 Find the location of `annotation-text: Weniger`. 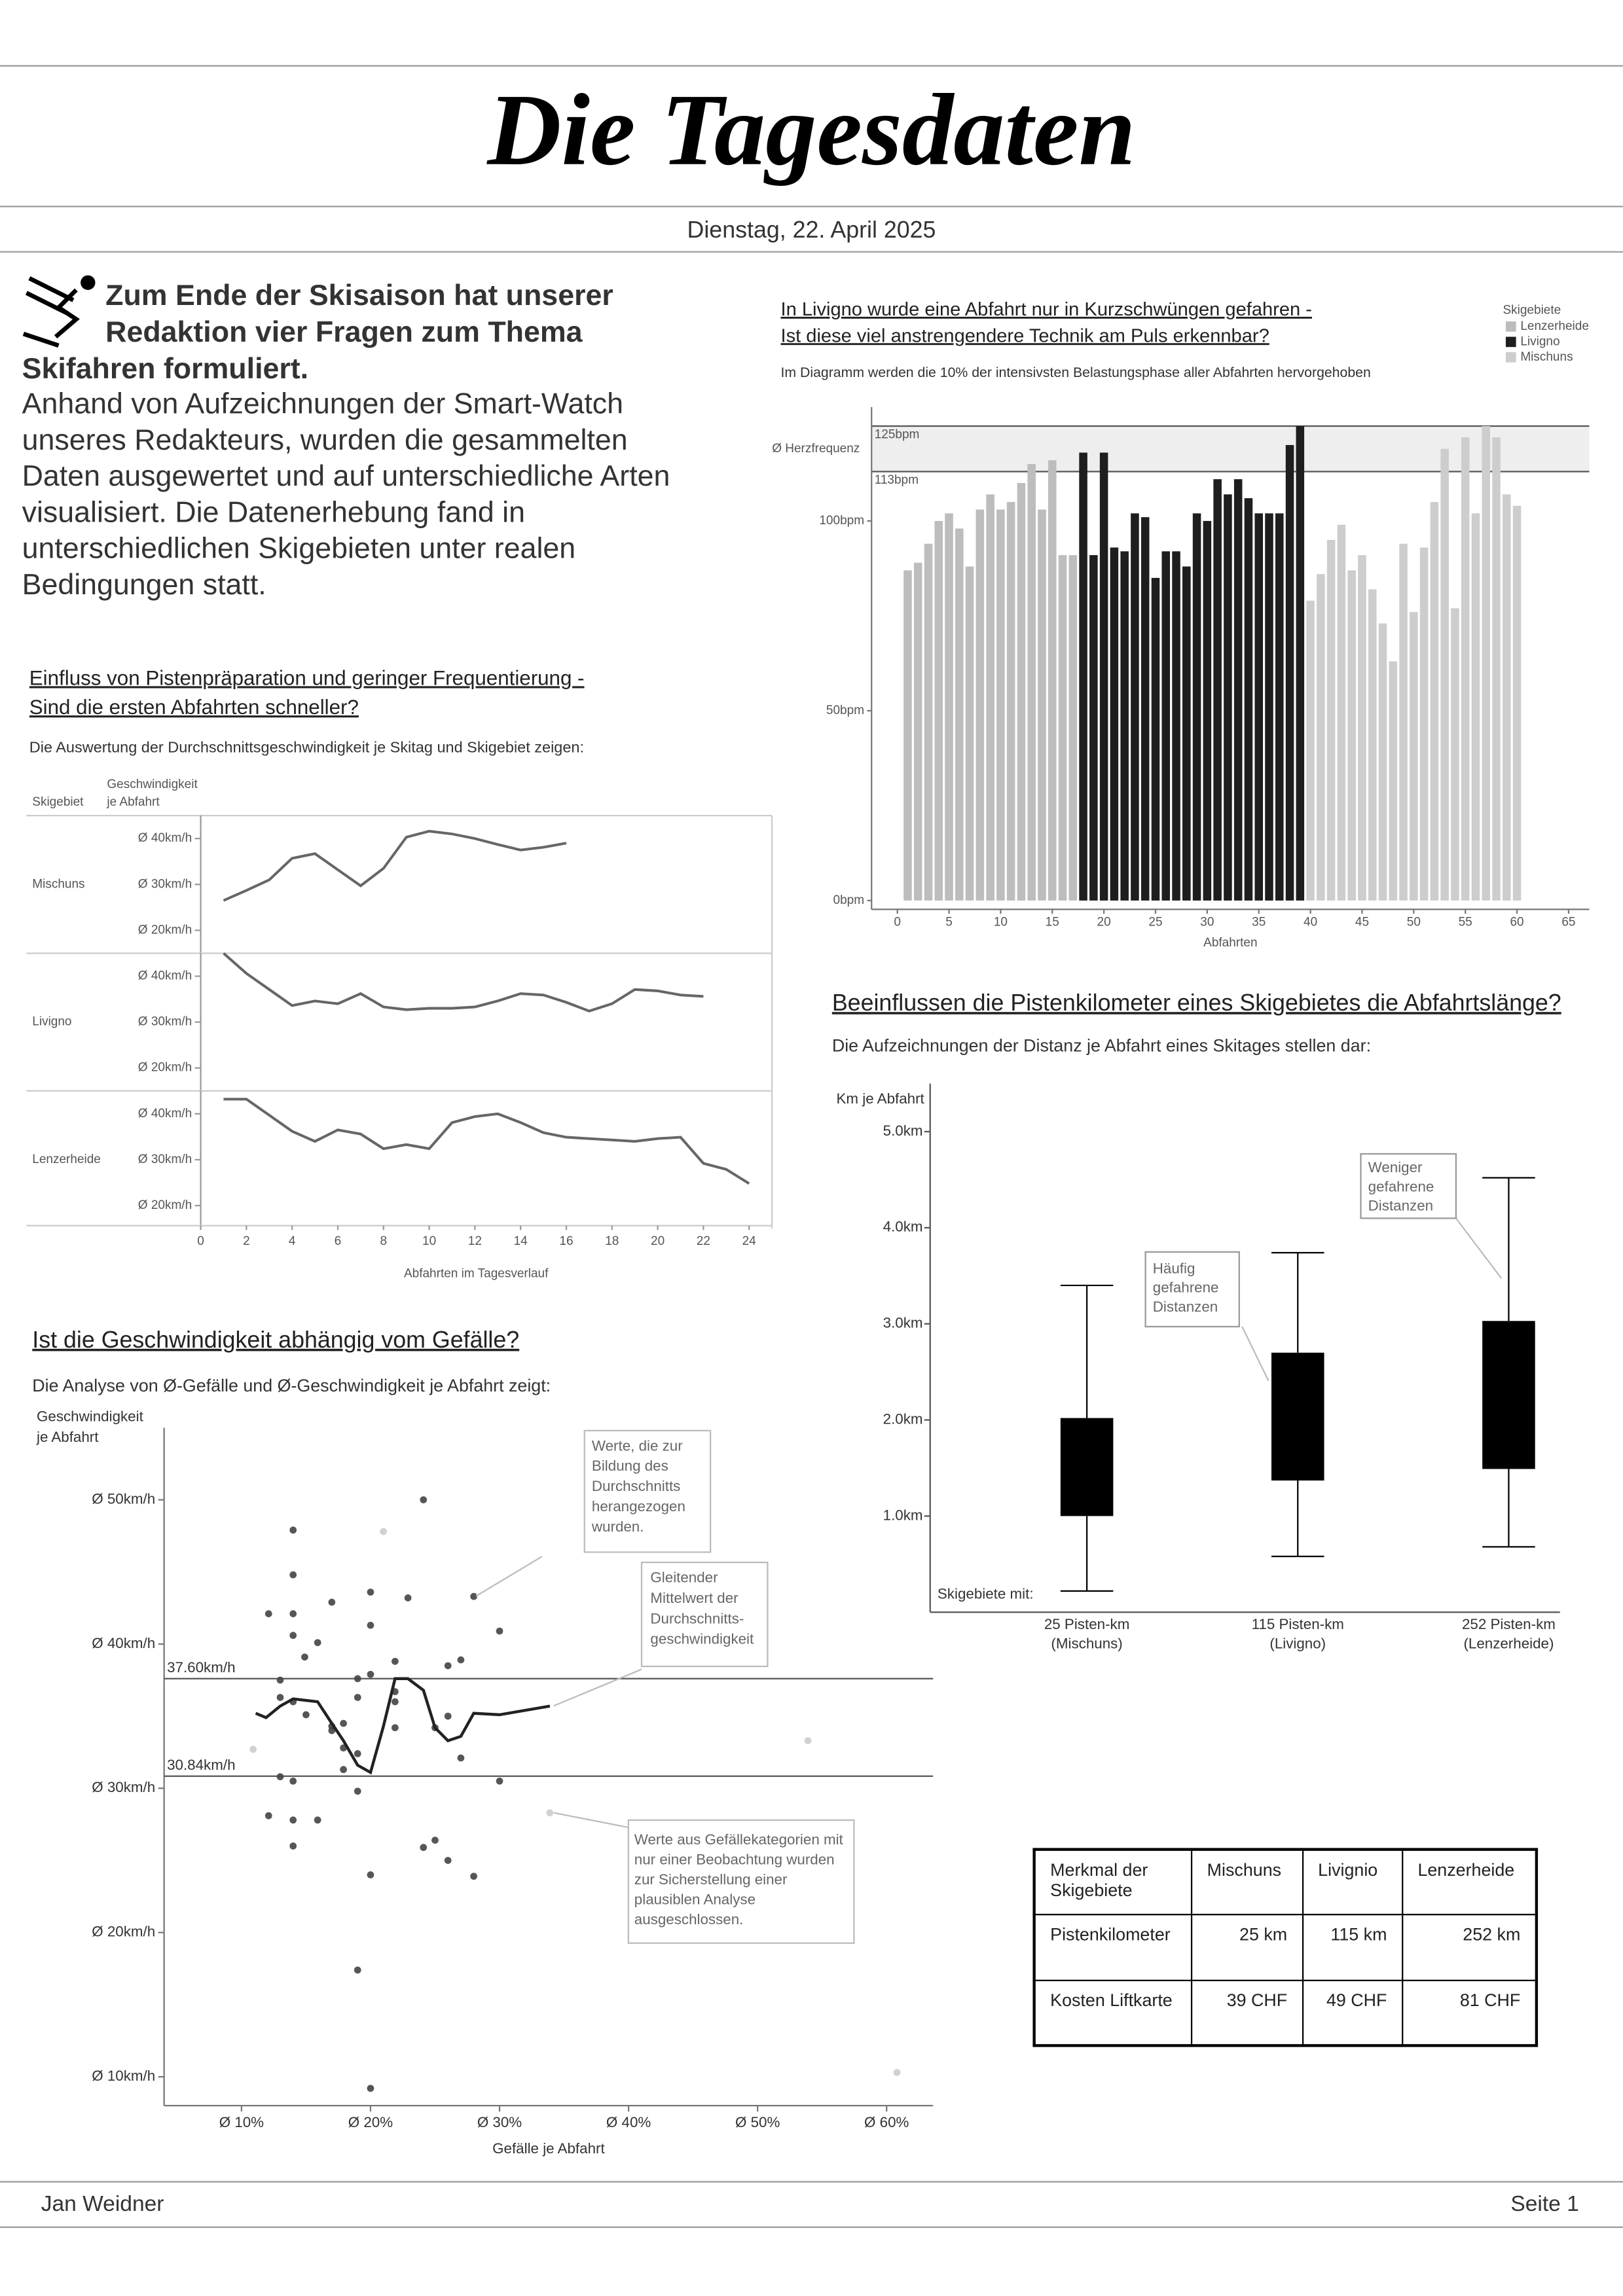

annotation-text: Weniger is located at coordinates (1395, 1167).